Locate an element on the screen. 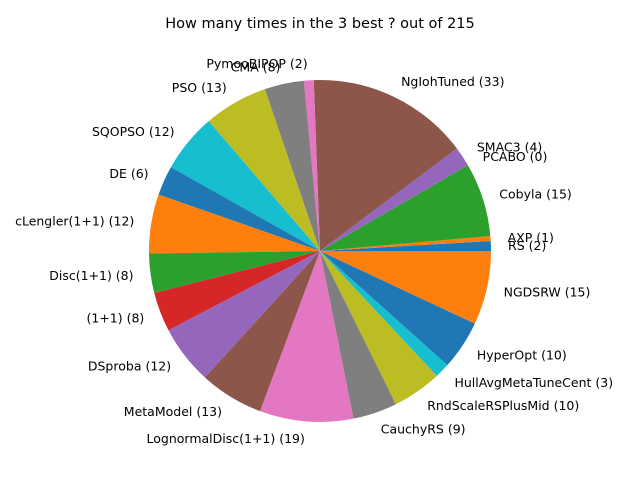  pie-label-pymoobipop-2: PymooBIPOP (2) is located at coordinates (256, 63).